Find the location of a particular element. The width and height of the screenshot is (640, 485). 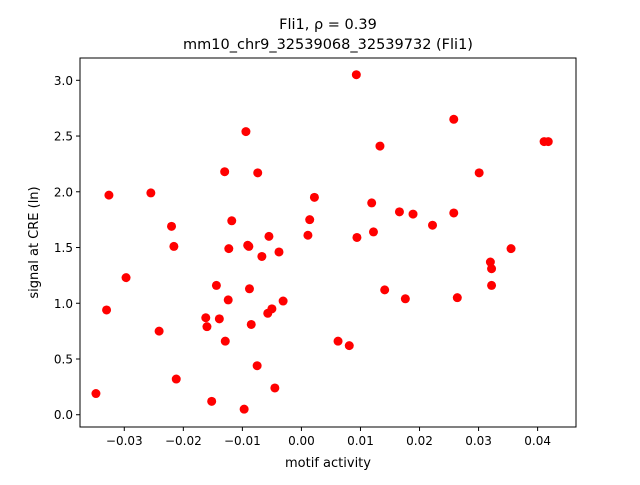

y-tick-label-4: 2.0 is located at coordinates (63, 192).